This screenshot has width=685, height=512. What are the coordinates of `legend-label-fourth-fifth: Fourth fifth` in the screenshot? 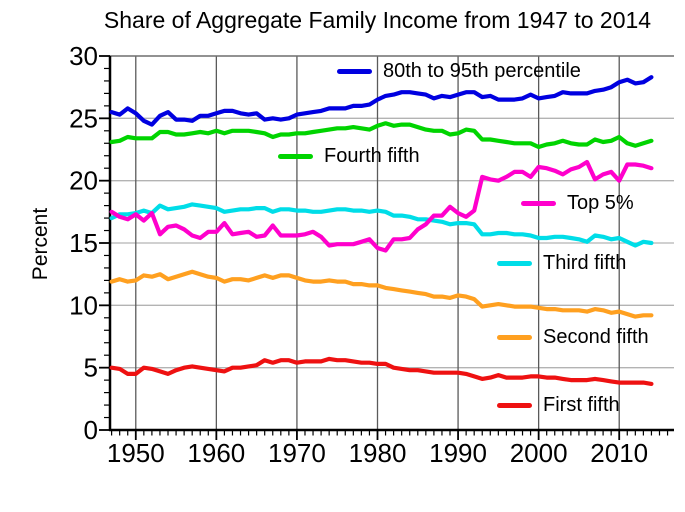 It's located at (372, 155).